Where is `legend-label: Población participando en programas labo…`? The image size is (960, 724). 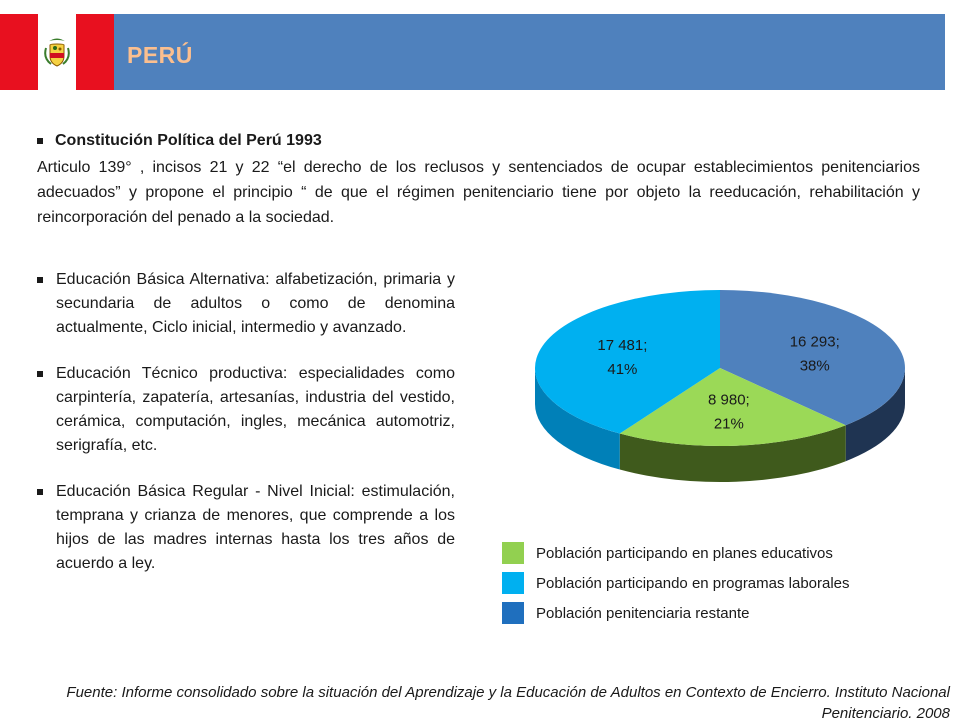
legend-label: Población participando en programas labo… is located at coordinates (693, 583).